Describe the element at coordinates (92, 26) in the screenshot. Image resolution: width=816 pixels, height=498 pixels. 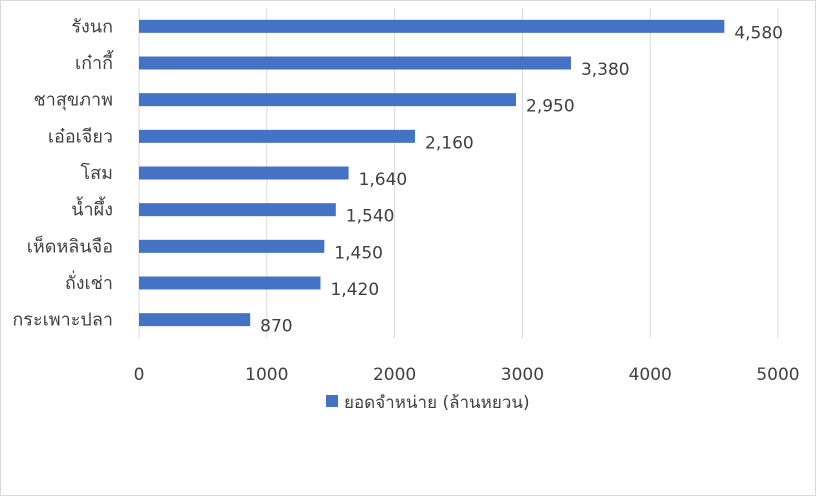
I see `category-label: รังนก` at that location.